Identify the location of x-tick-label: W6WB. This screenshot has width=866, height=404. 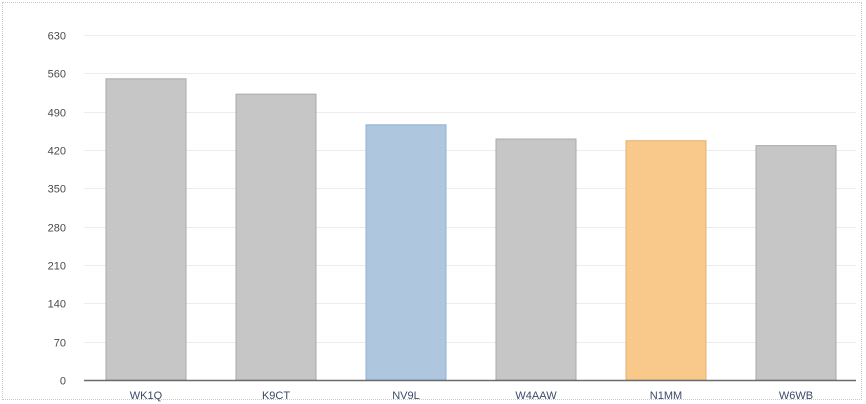
(796, 396).